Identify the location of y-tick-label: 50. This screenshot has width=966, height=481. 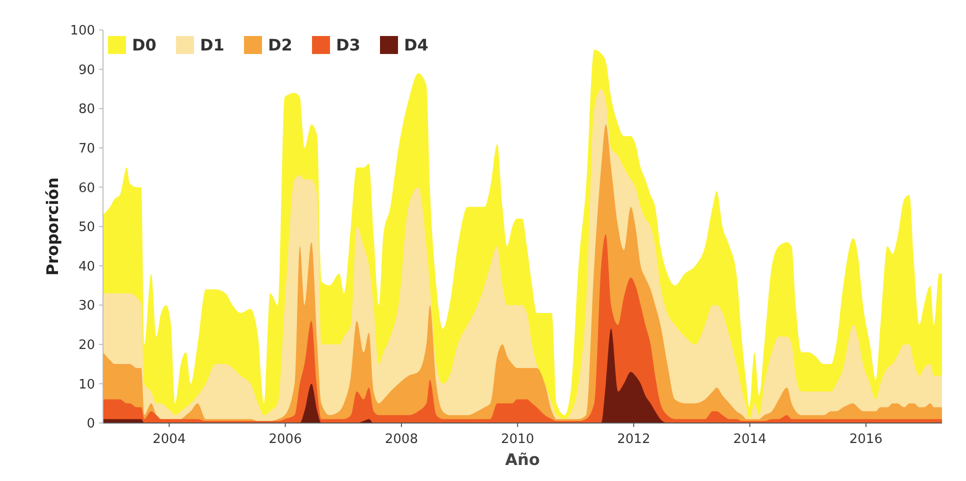
(86, 228).